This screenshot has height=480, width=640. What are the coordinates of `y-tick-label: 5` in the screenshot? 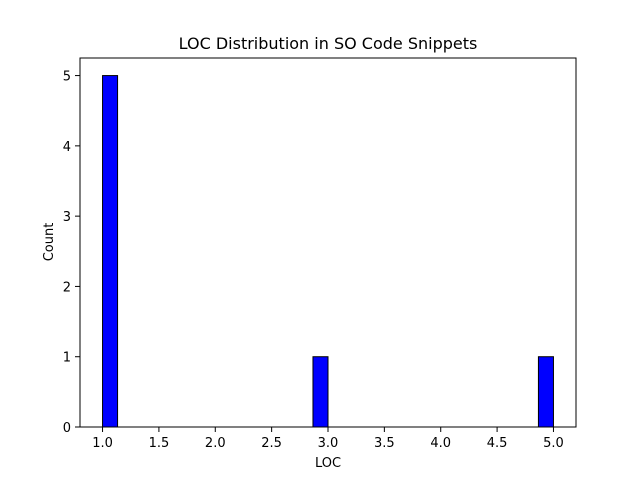 It's located at (67, 77).